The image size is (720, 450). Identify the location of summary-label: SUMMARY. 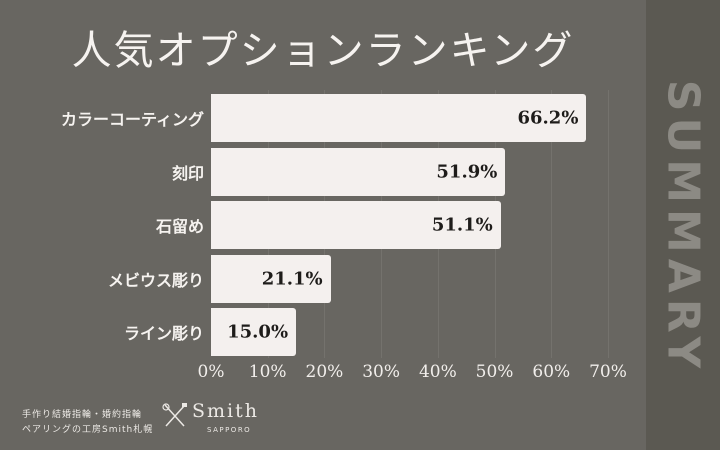
(683, 227).